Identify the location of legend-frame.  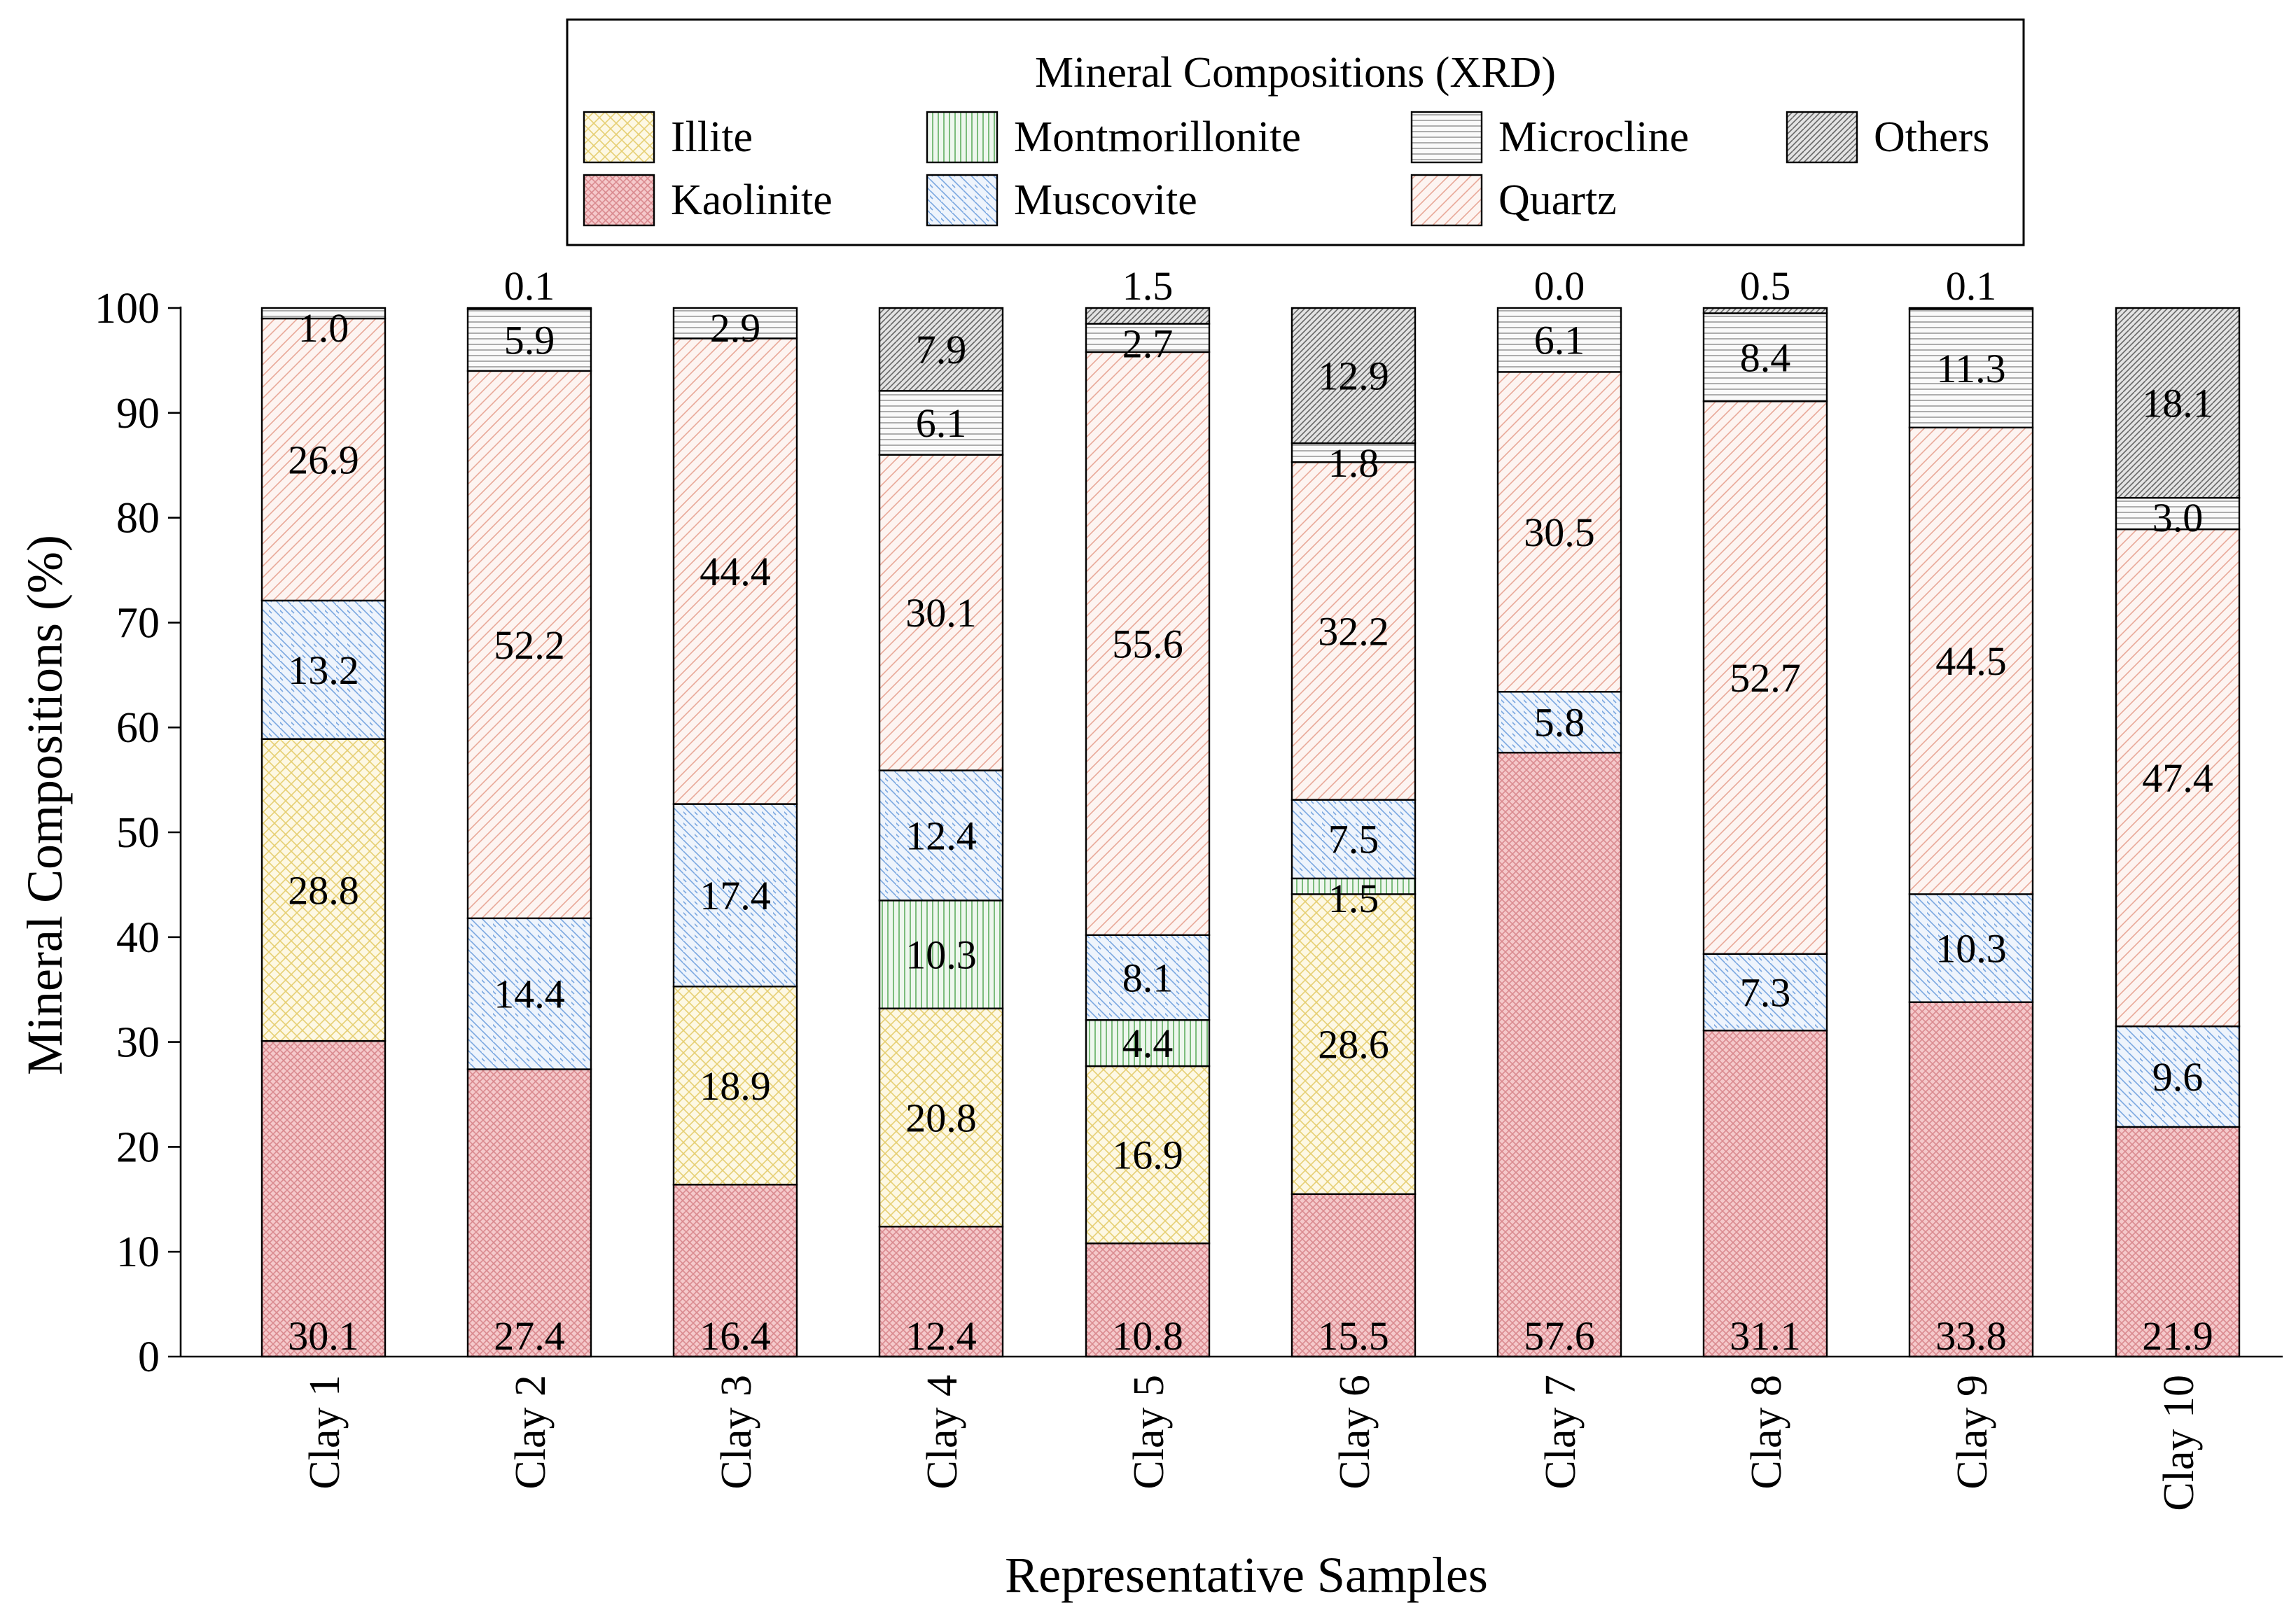
(1295, 132).